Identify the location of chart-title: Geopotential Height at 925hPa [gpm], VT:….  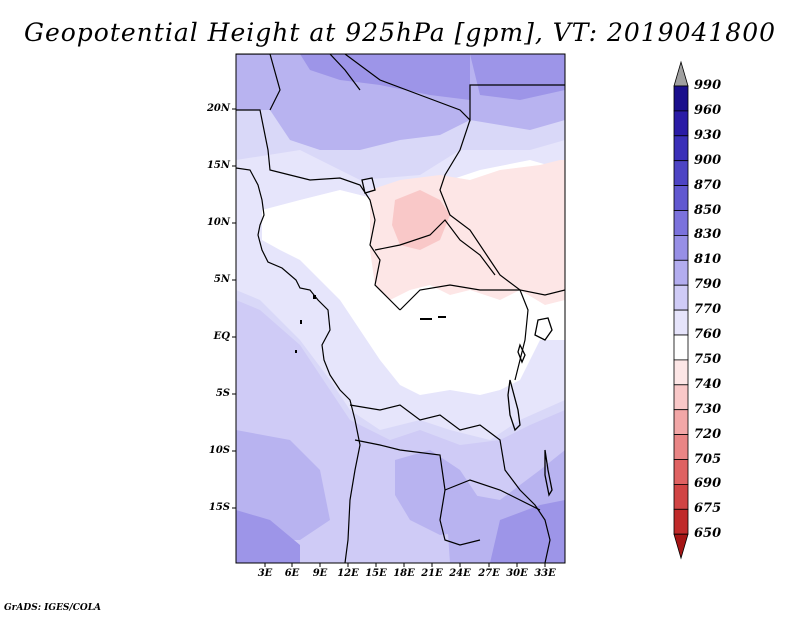
(400, 32).